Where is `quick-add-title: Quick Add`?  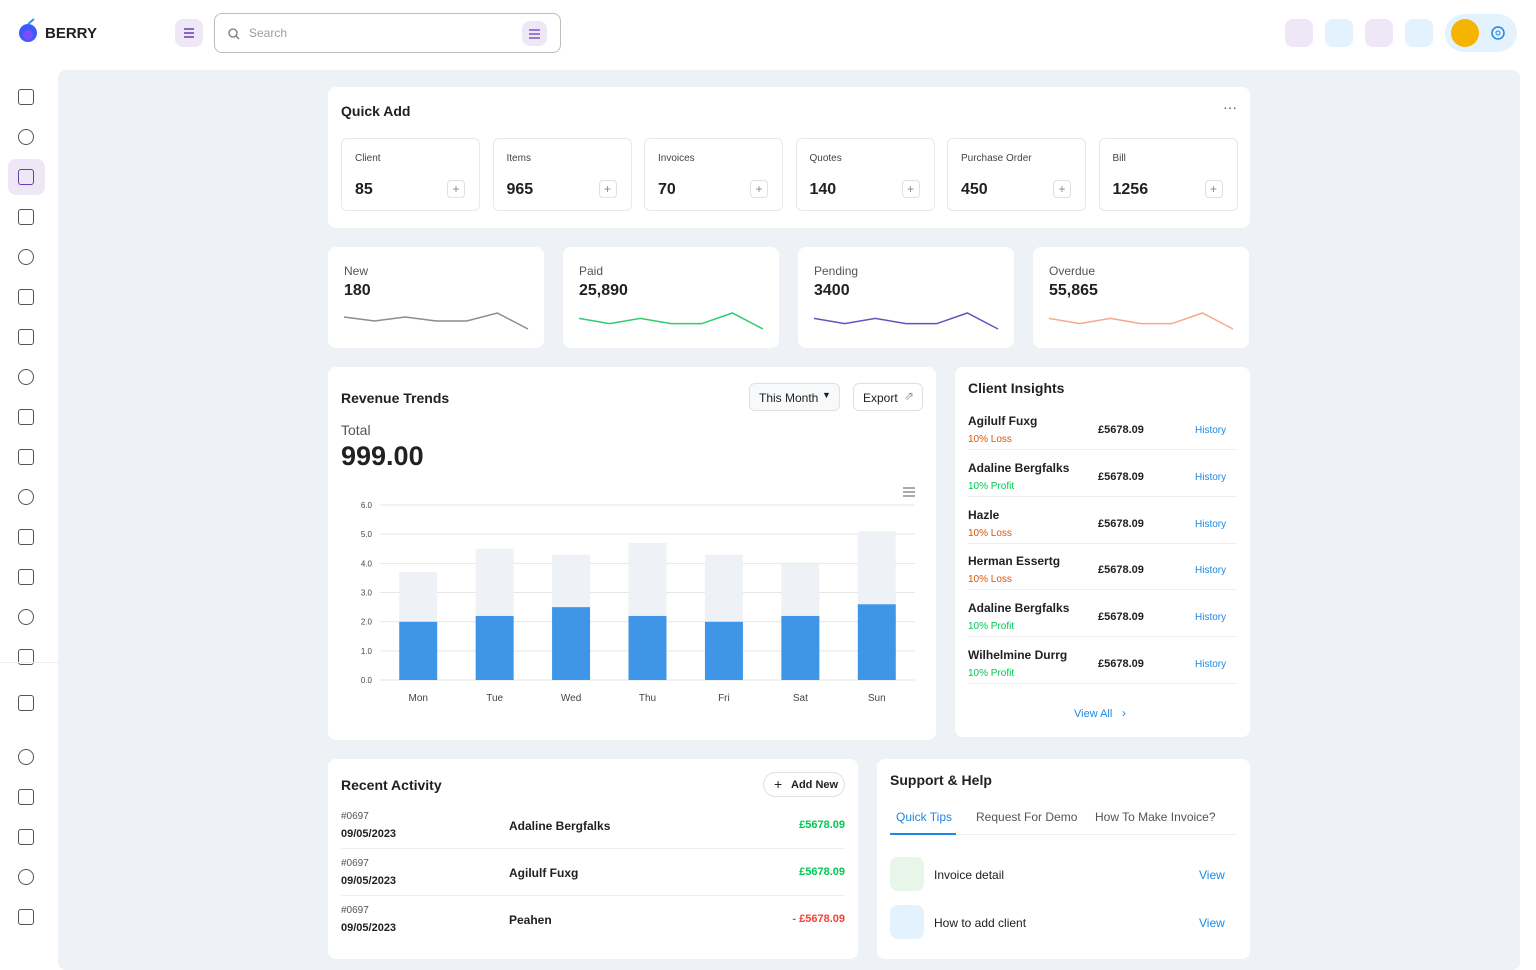 quick-add-title: Quick Add is located at coordinates (376, 111).